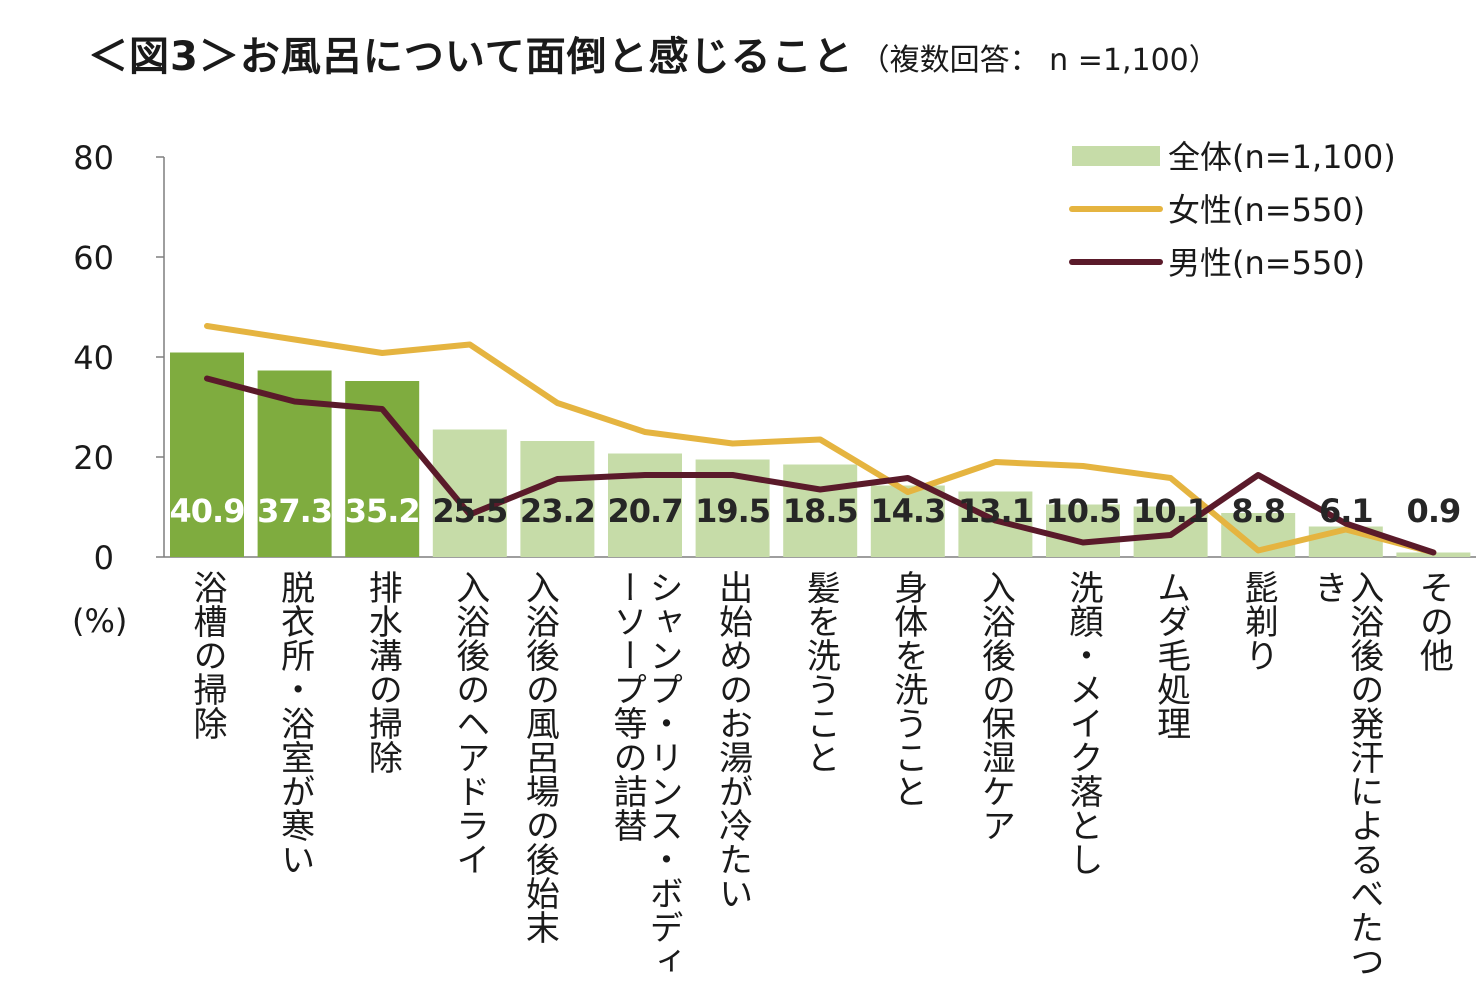 This screenshot has width=1476, height=984. Describe the element at coordinates (820, 672) in the screenshot. I see `category-label-hair-washing: 髪を洗うこと` at that location.